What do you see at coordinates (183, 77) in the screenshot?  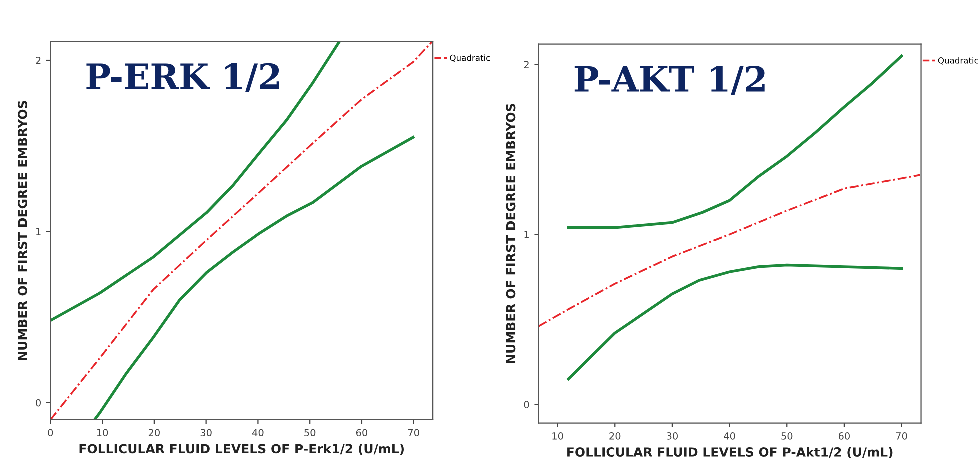 I see `text: P-ERK 1/2` at bounding box center [183, 77].